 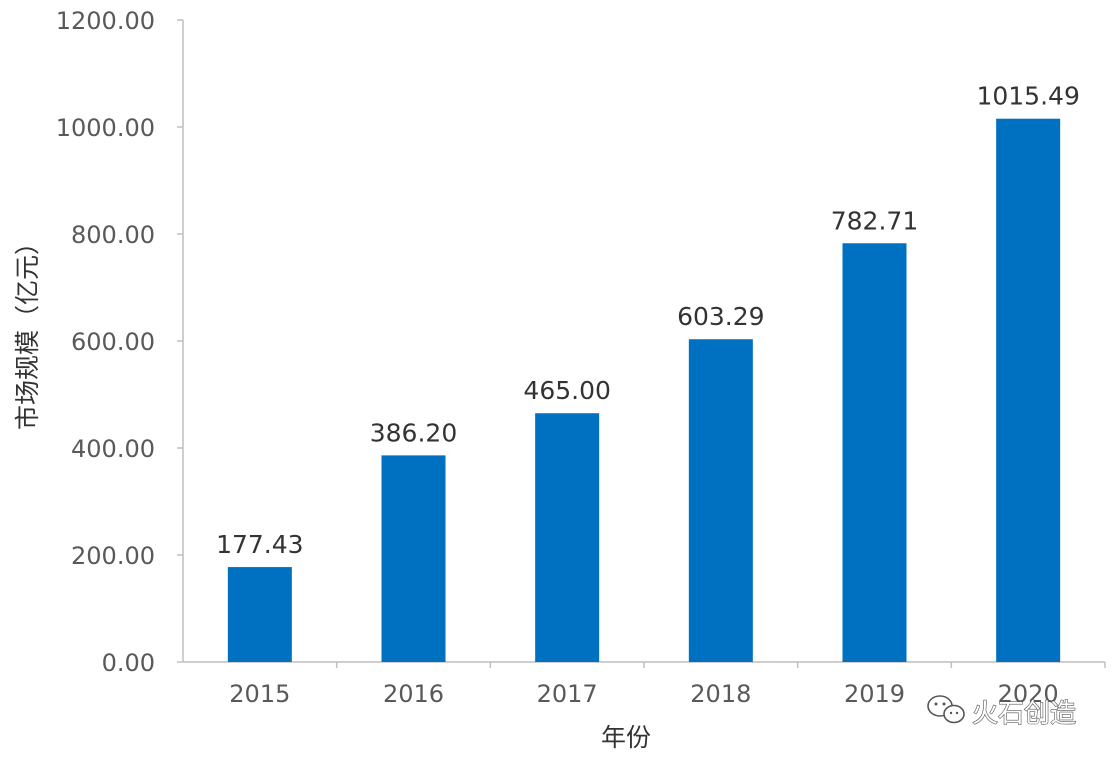 What do you see at coordinates (567, 694) in the screenshot?
I see `x-tick-label-2017: 2017` at bounding box center [567, 694].